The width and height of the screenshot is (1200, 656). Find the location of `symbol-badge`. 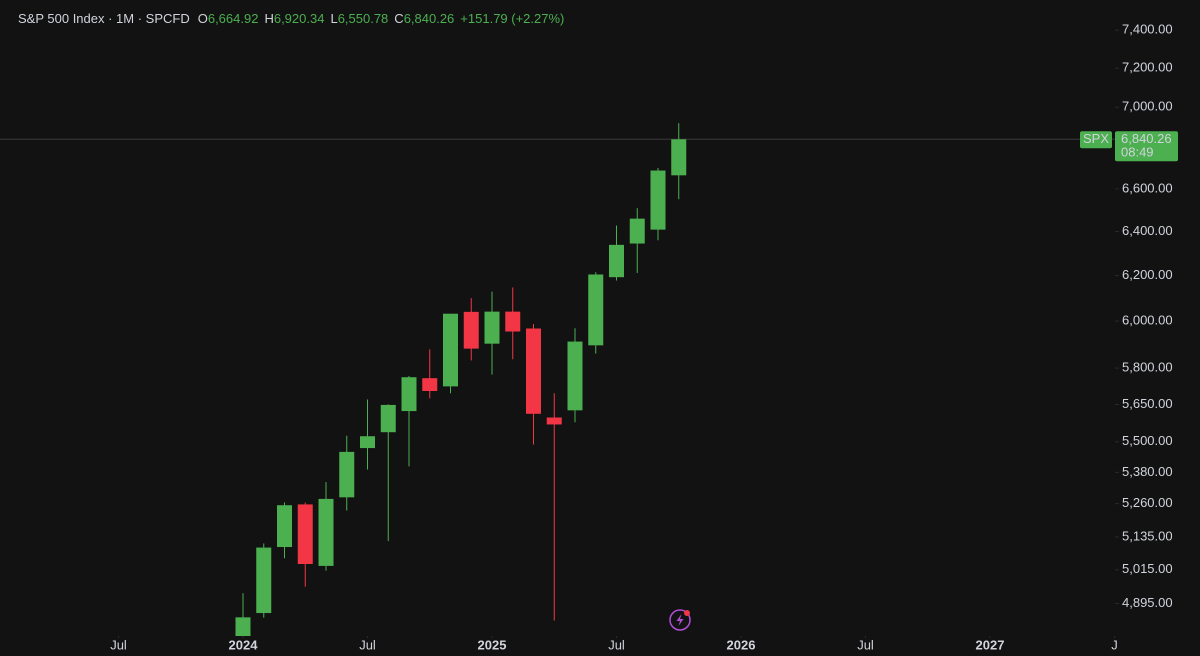

symbol-badge is located at coordinates (1096, 140).